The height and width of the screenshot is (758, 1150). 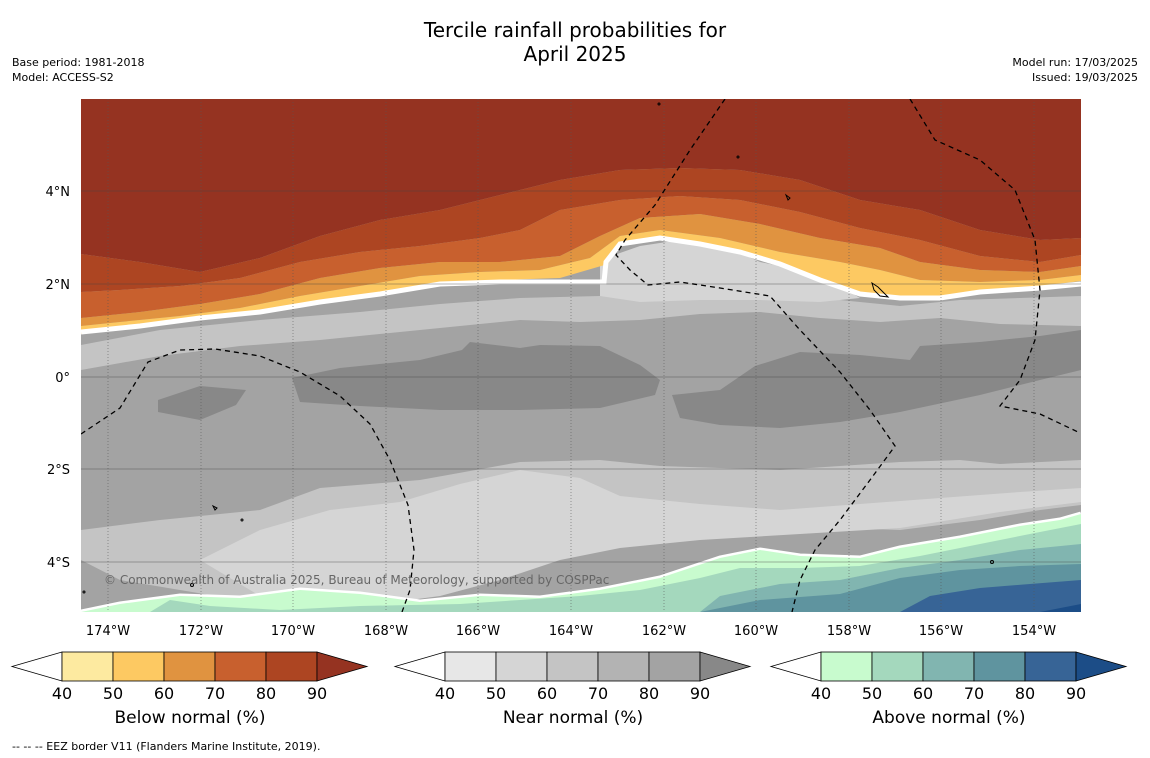 What do you see at coordinates (58, 285) in the screenshot?
I see `lat-label-2n: 2°N` at bounding box center [58, 285].